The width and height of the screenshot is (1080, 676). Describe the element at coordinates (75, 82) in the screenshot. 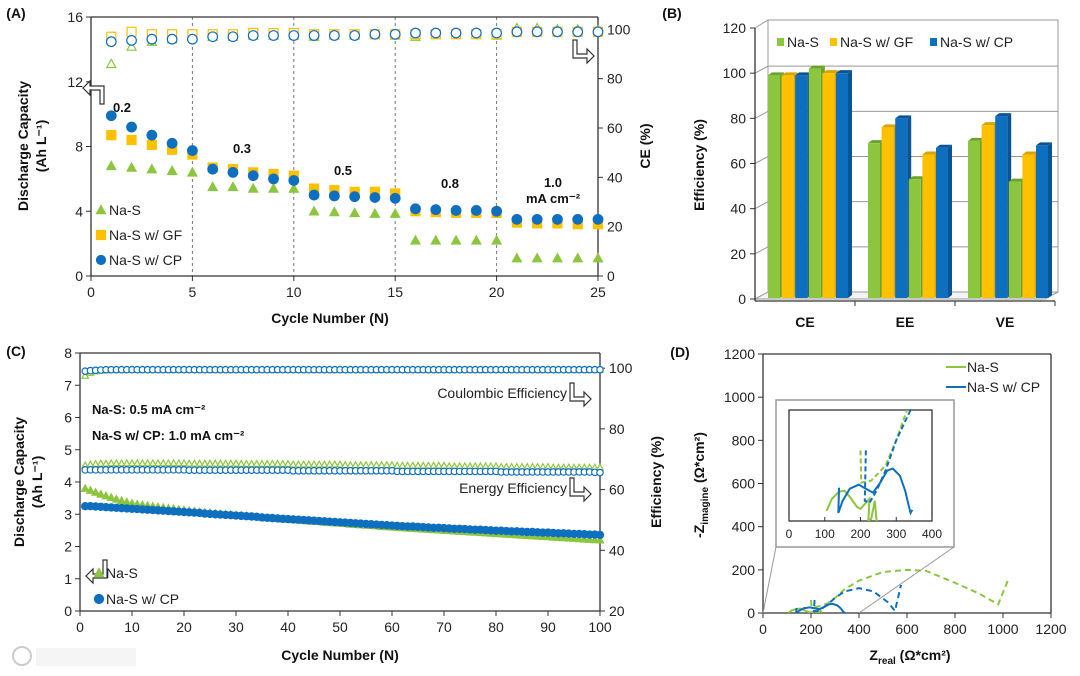

I see `y-tick-label: 12` at that location.